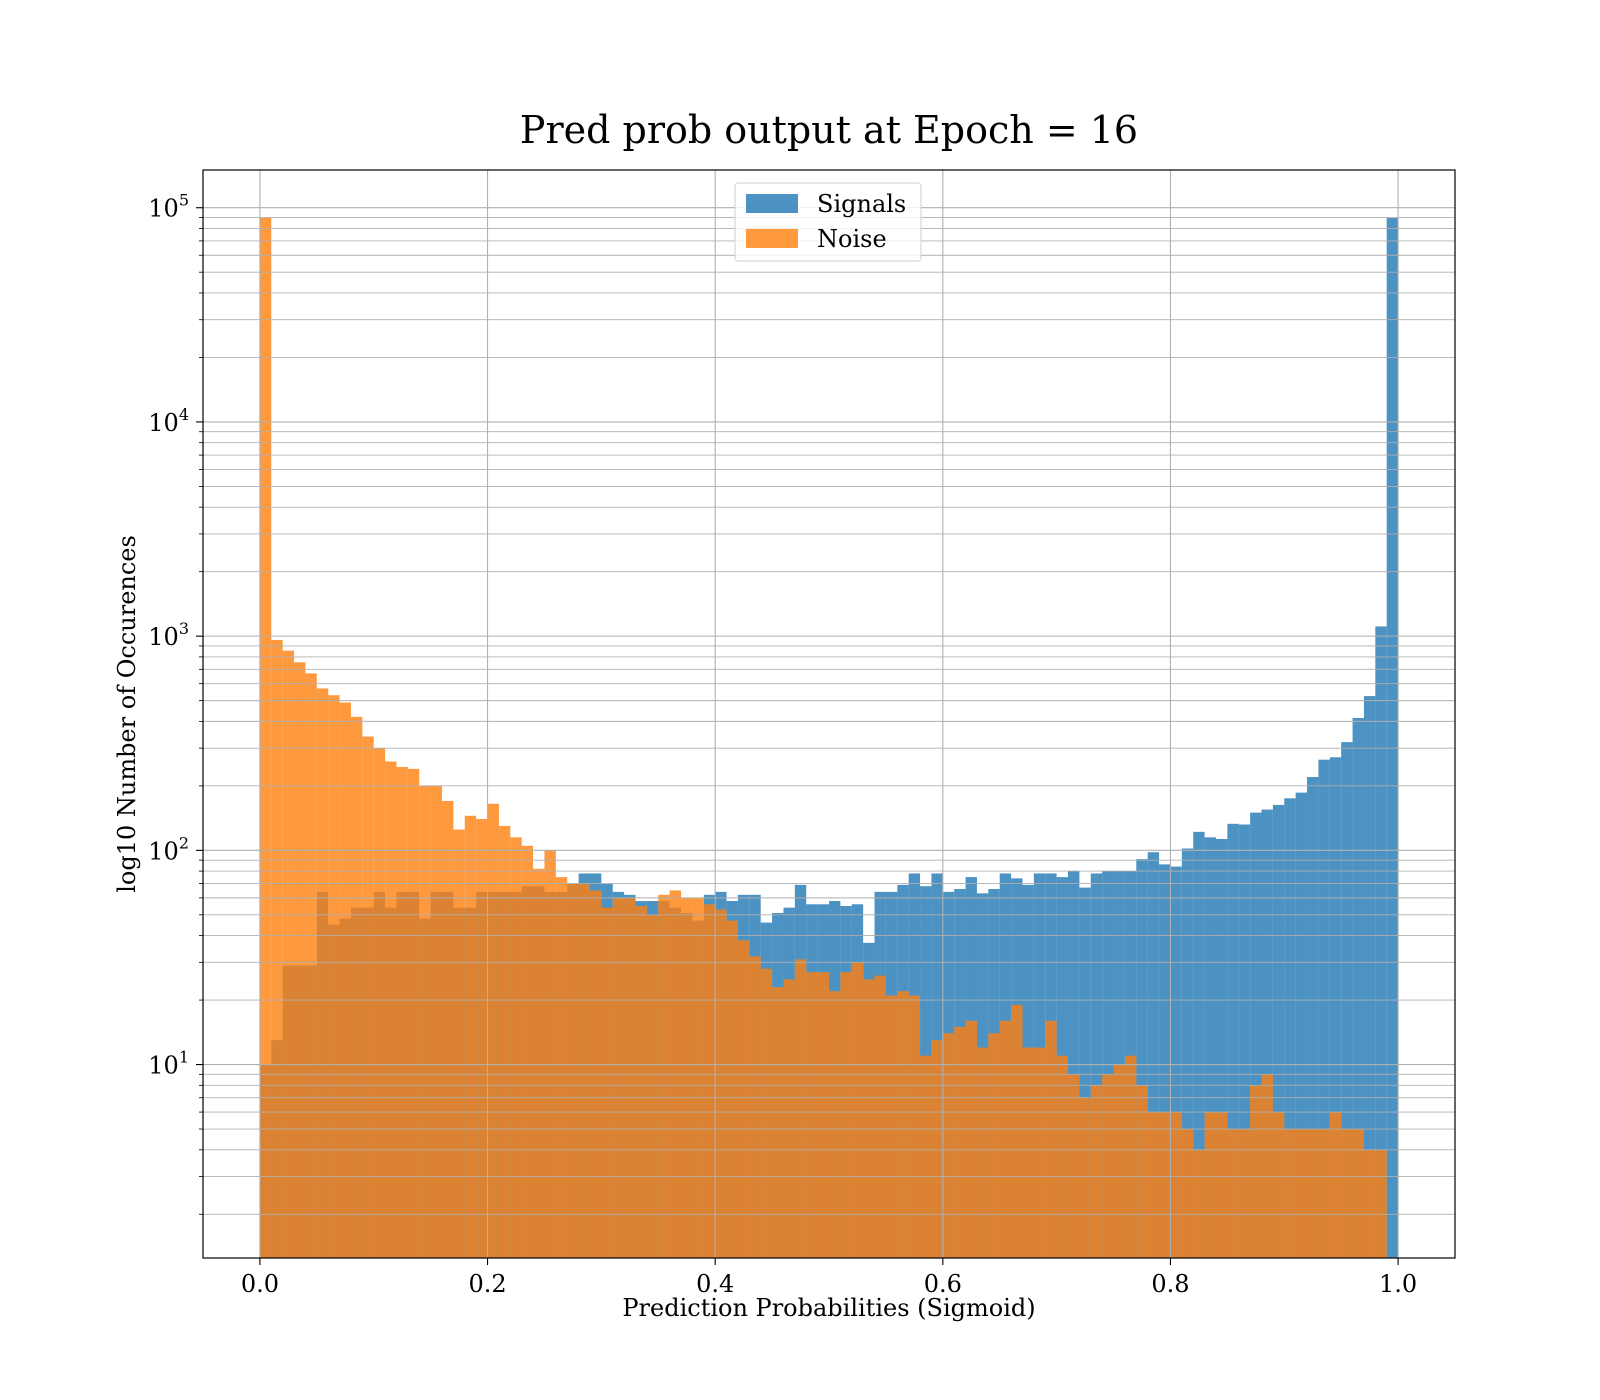 The image size is (1600, 1400). Describe the element at coordinates (828, 1308) in the screenshot. I see `x-axis-label: Prediction Probabilities (Sigmoid)` at that location.